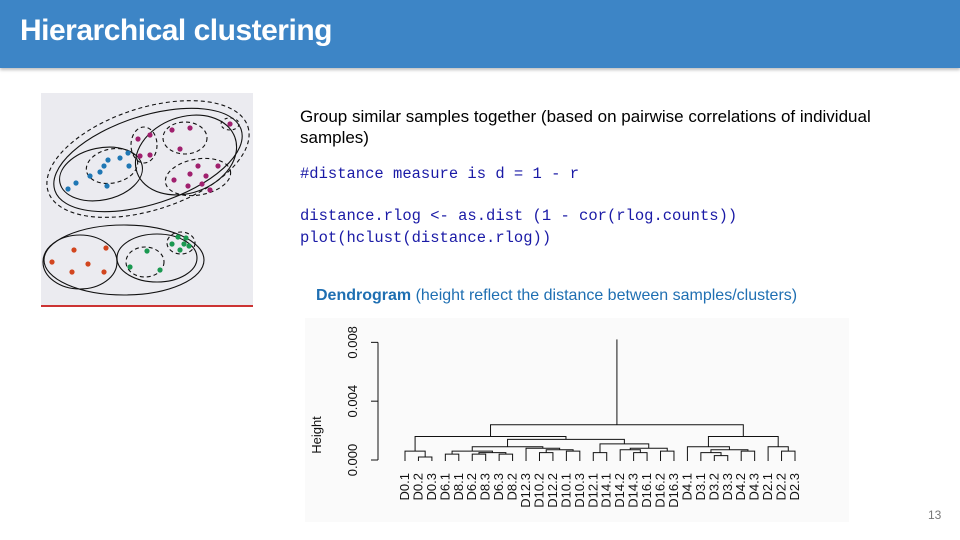  I want to click on leaf-label: D8.3, so click(485, 486).